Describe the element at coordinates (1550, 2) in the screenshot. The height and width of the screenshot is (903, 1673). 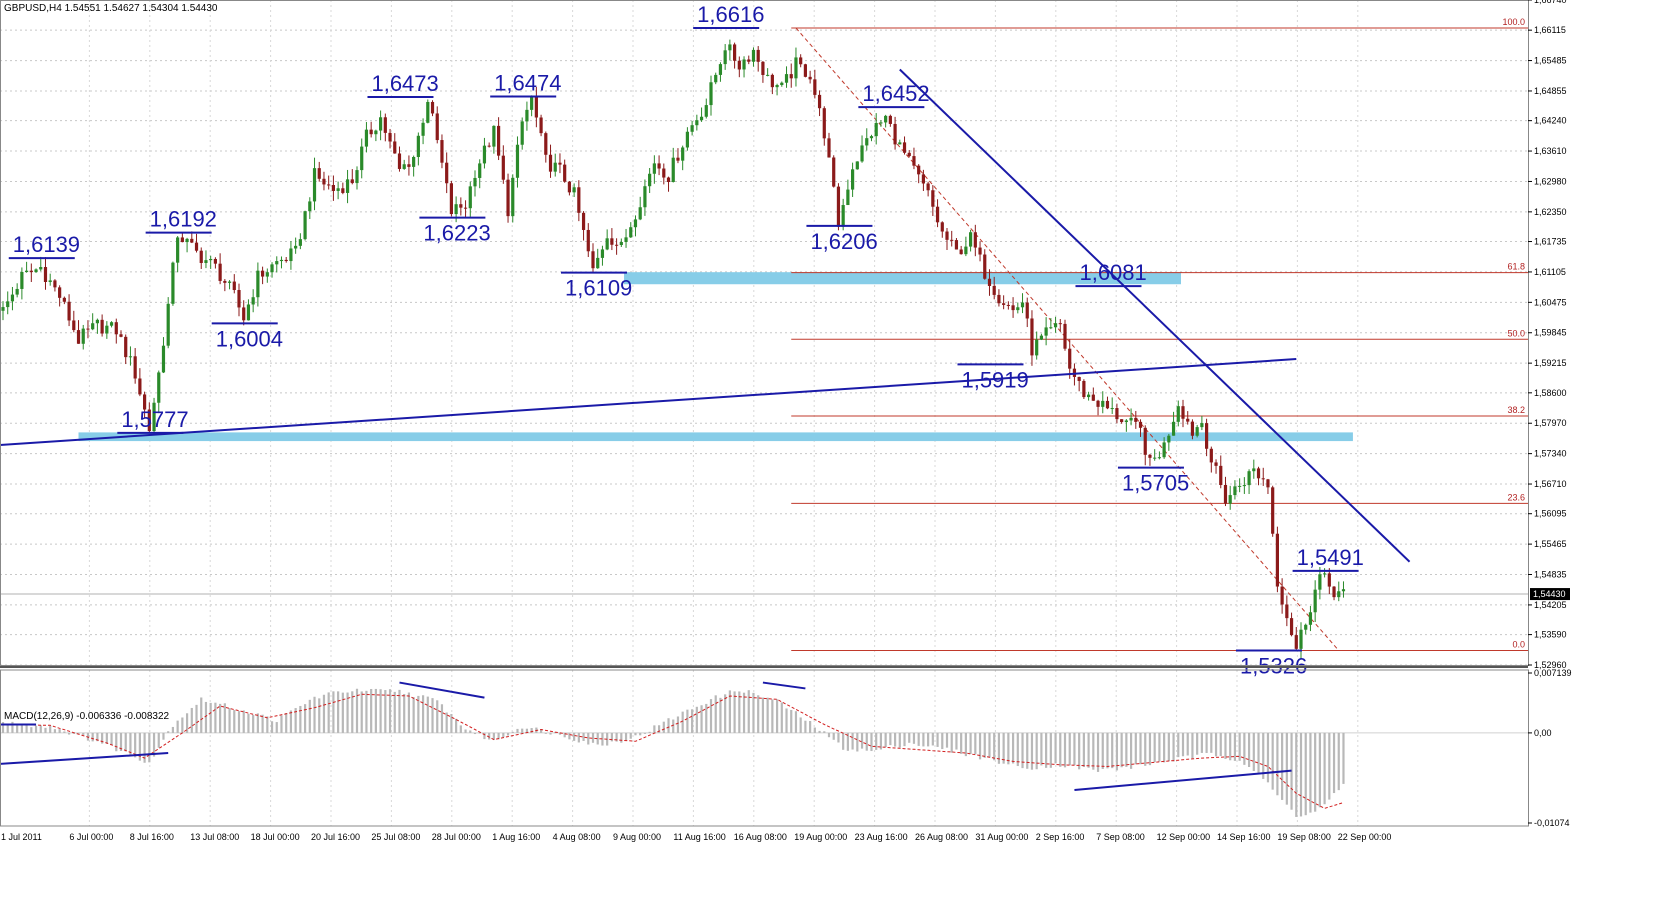
I see `price-axis-label: 1,66740` at that location.